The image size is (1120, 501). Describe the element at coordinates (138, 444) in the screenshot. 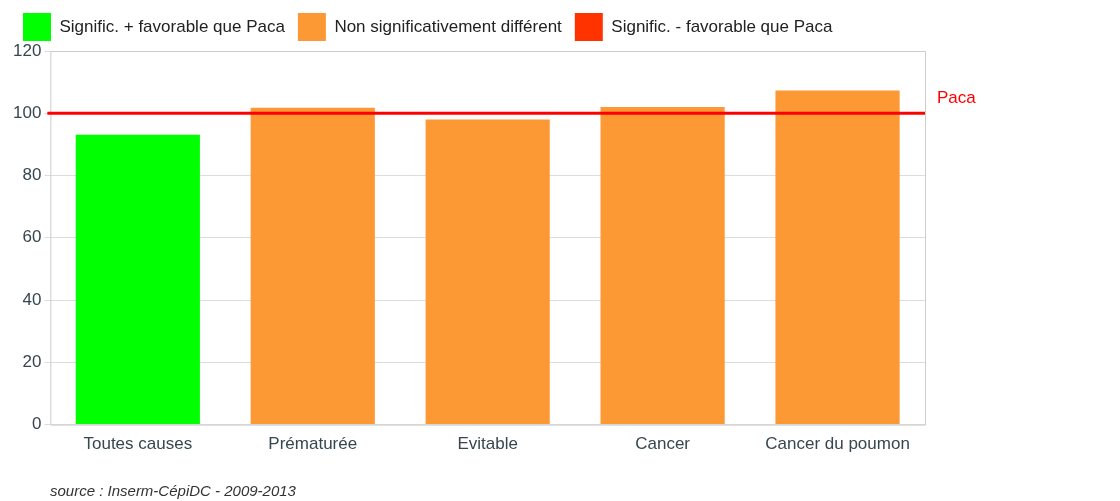

I see `x-tick-label: Toutes causes` at that location.